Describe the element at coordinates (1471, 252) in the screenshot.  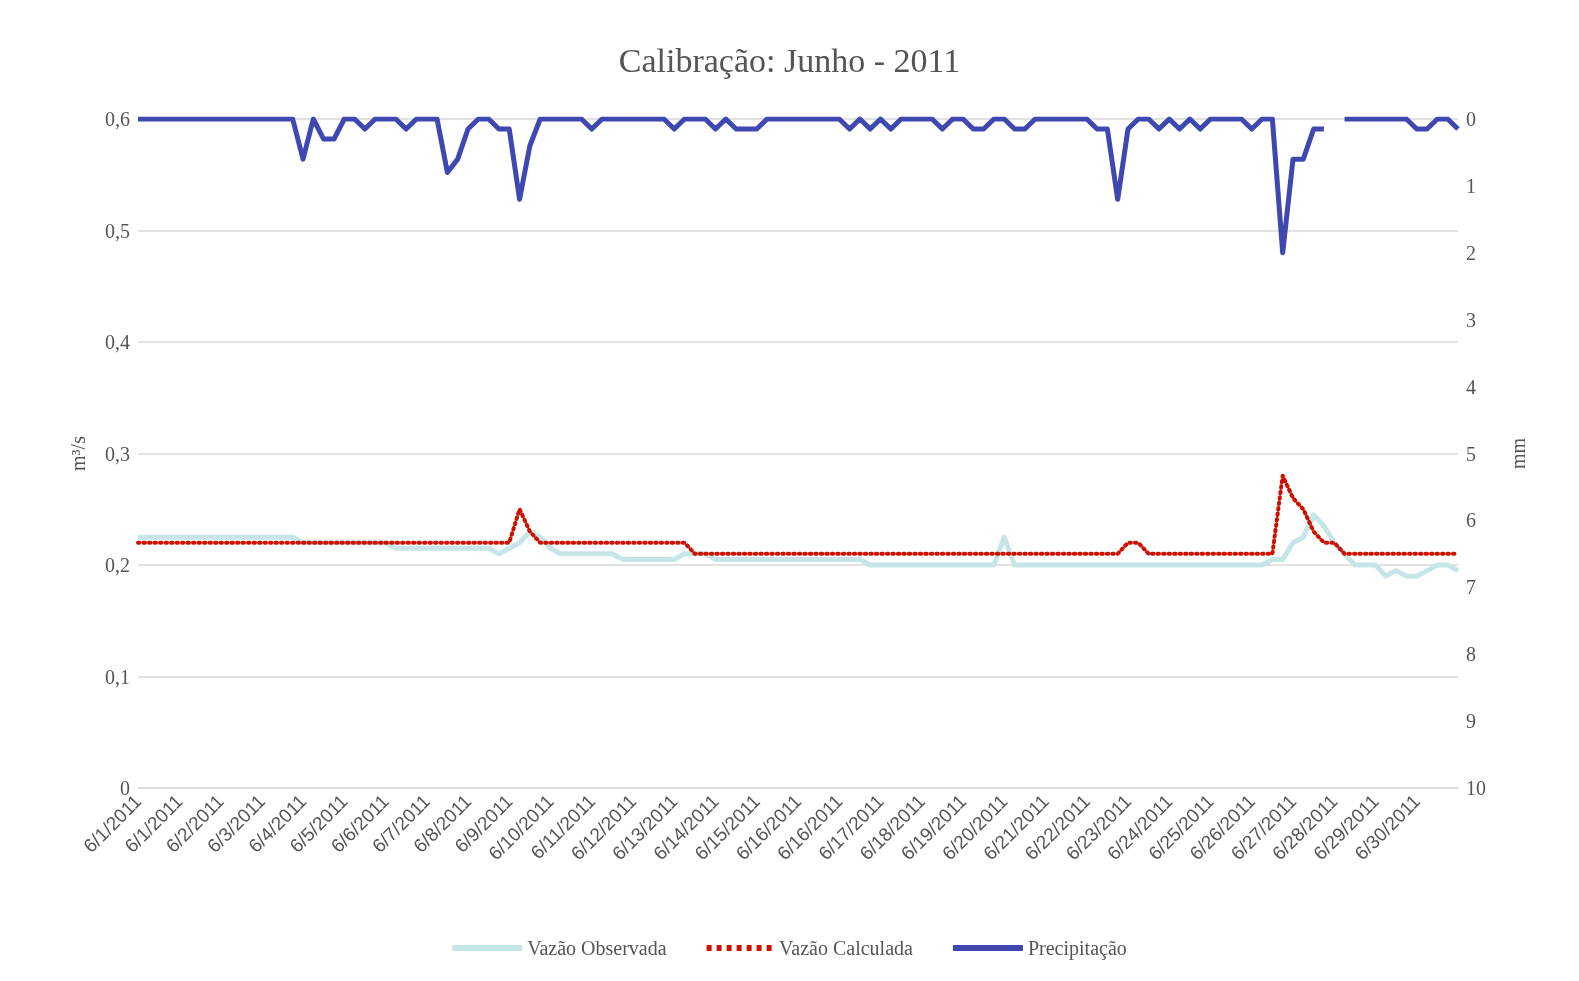
I see `y2-tick-label: 2` at that location.